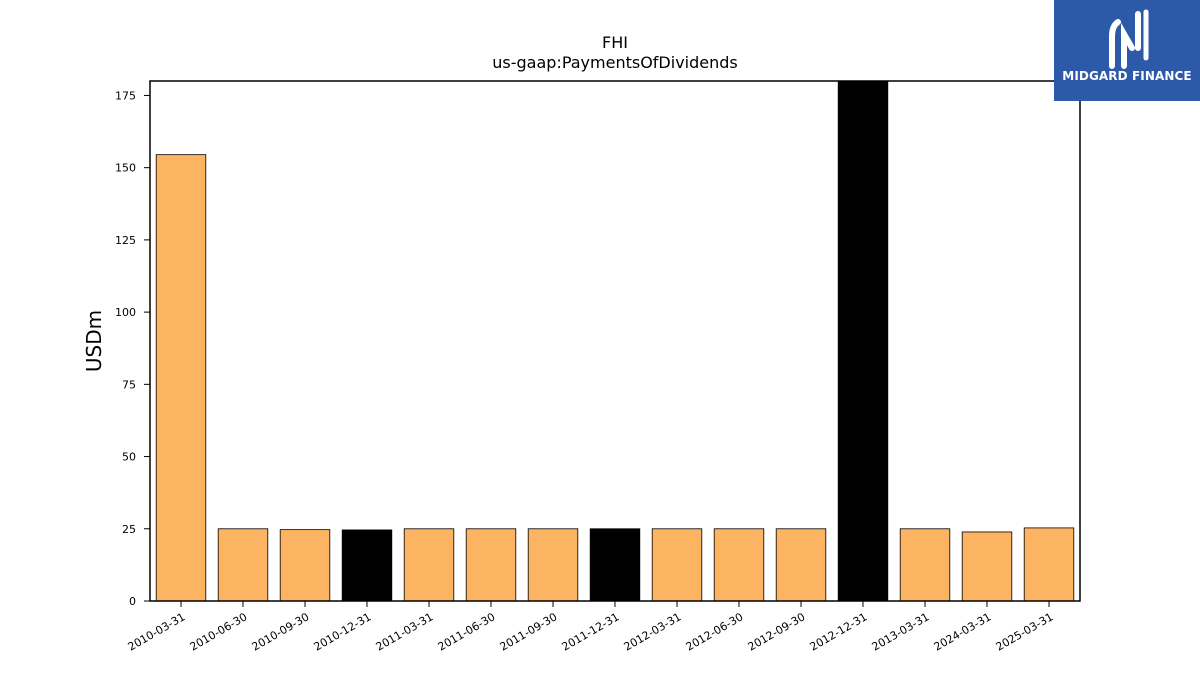 Image resolution: width=1200 pixels, height=675 pixels. Describe the element at coordinates (219, 631) in the screenshot. I see `x-tick-label: 2010-06-30` at that location.